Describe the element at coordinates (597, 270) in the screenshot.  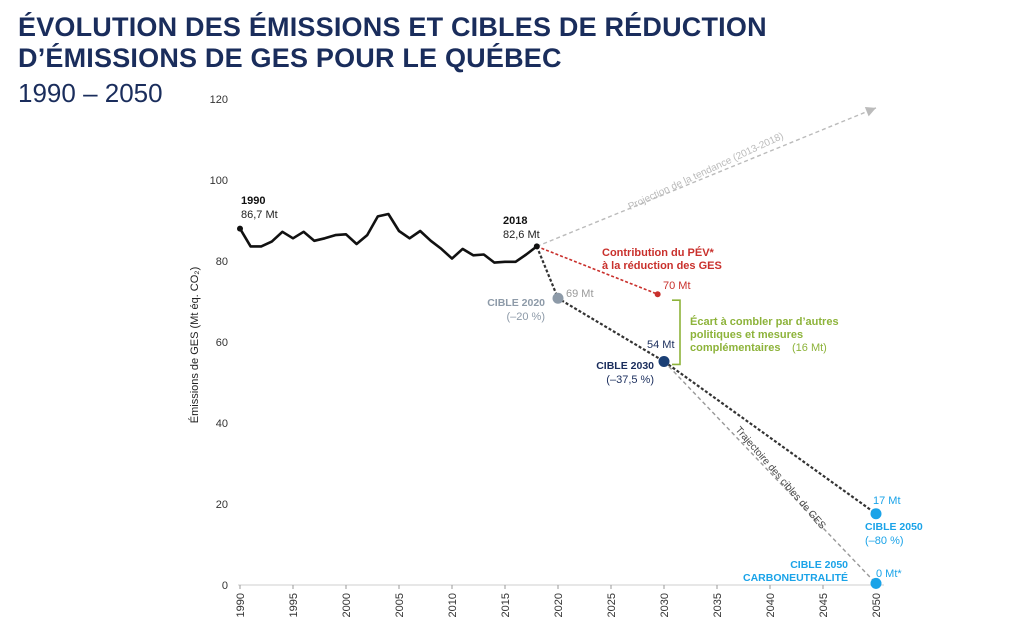
I see `series-contribution_pev` at that location.